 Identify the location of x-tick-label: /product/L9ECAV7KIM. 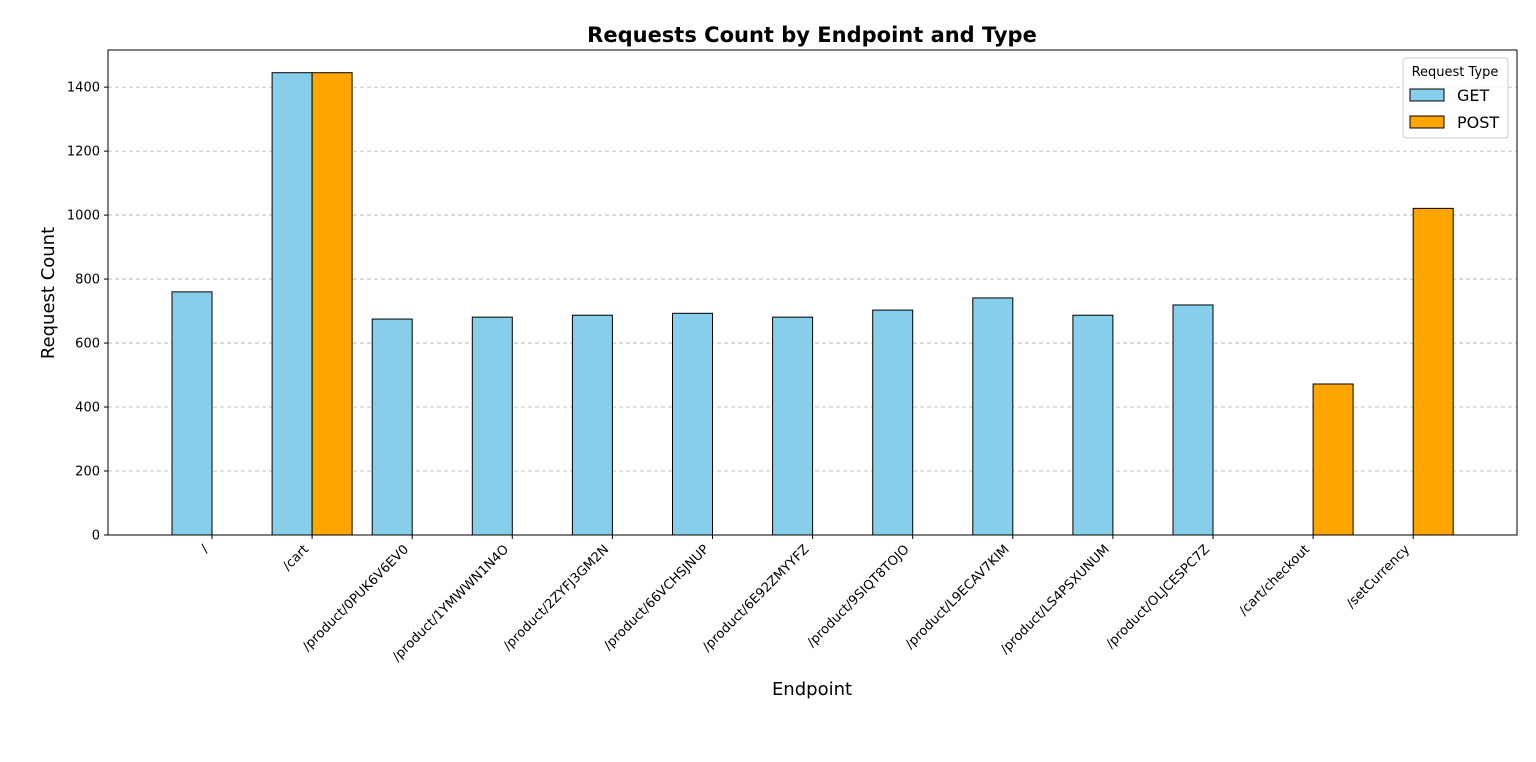
(958, 597).